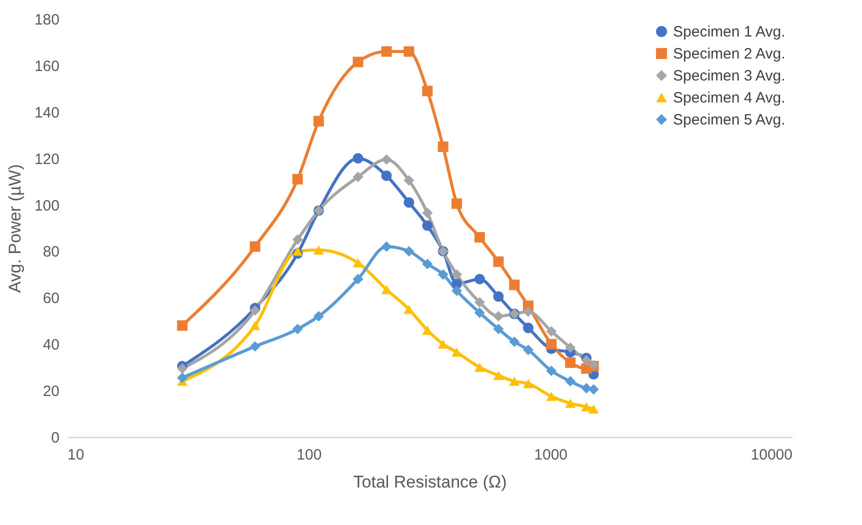 This screenshot has height=525, width=862. I want to click on y-tick-label: 100, so click(47, 205).